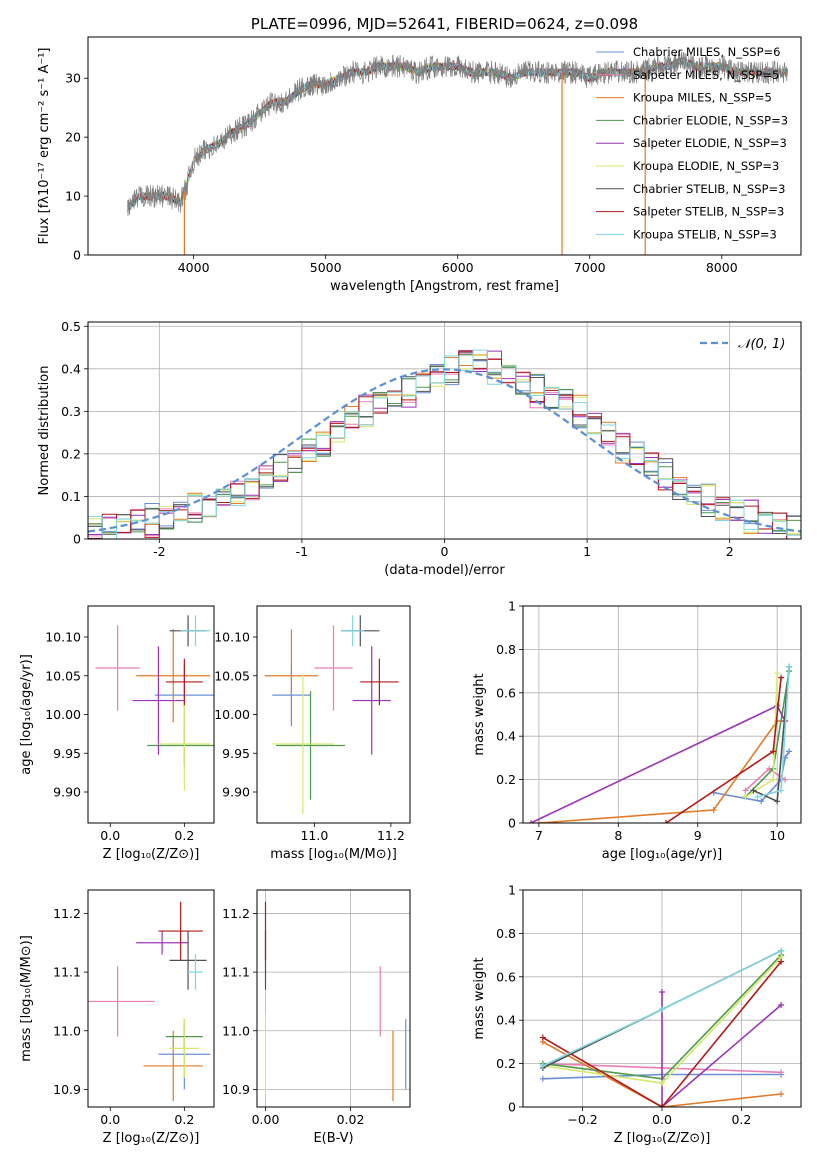 The height and width of the screenshot is (1170, 819). Describe the element at coordinates (444, 570) in the screenshot. I see `x-axis-label: (data-model)/error` at that location.